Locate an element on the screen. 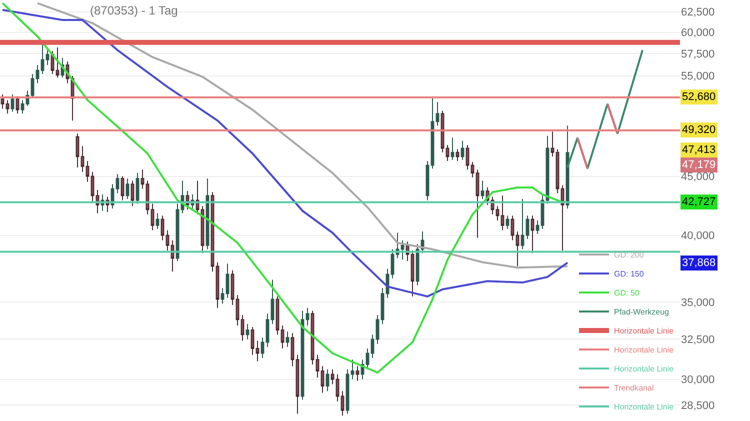 The image size is (750, 421). y-tick-label: 28,500 is located at coordinates (698, 406).